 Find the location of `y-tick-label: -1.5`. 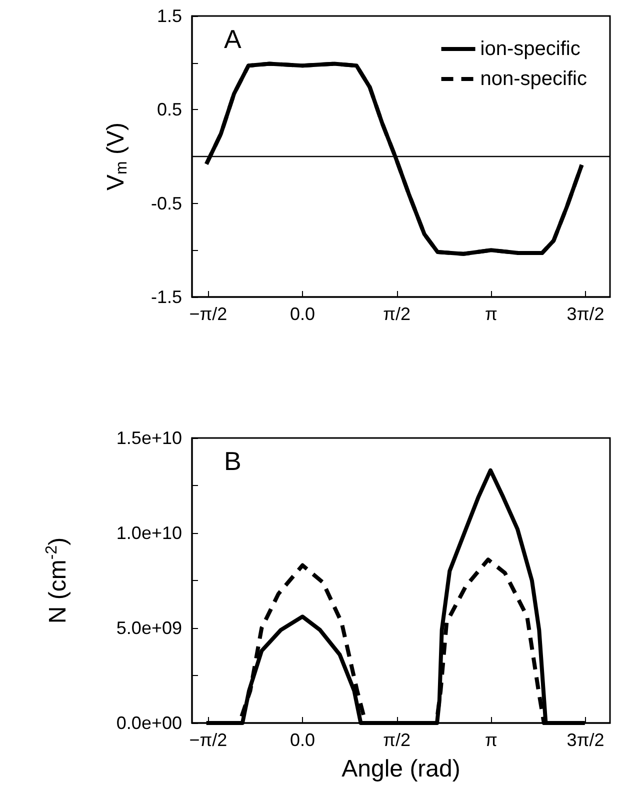

y-tick-label: -1.5 is located at coordinates (166, 297).